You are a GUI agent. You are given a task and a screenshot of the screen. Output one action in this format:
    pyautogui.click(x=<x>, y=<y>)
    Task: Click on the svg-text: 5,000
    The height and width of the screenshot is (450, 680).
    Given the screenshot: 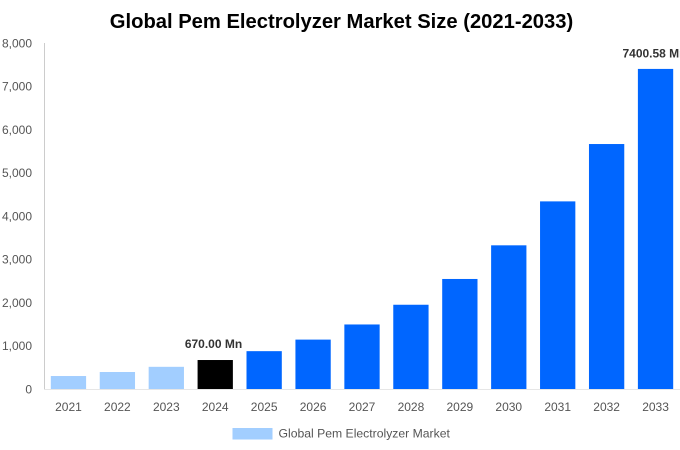 What is the action you would take?
    pyautogui.click(x=17, y=173)
    